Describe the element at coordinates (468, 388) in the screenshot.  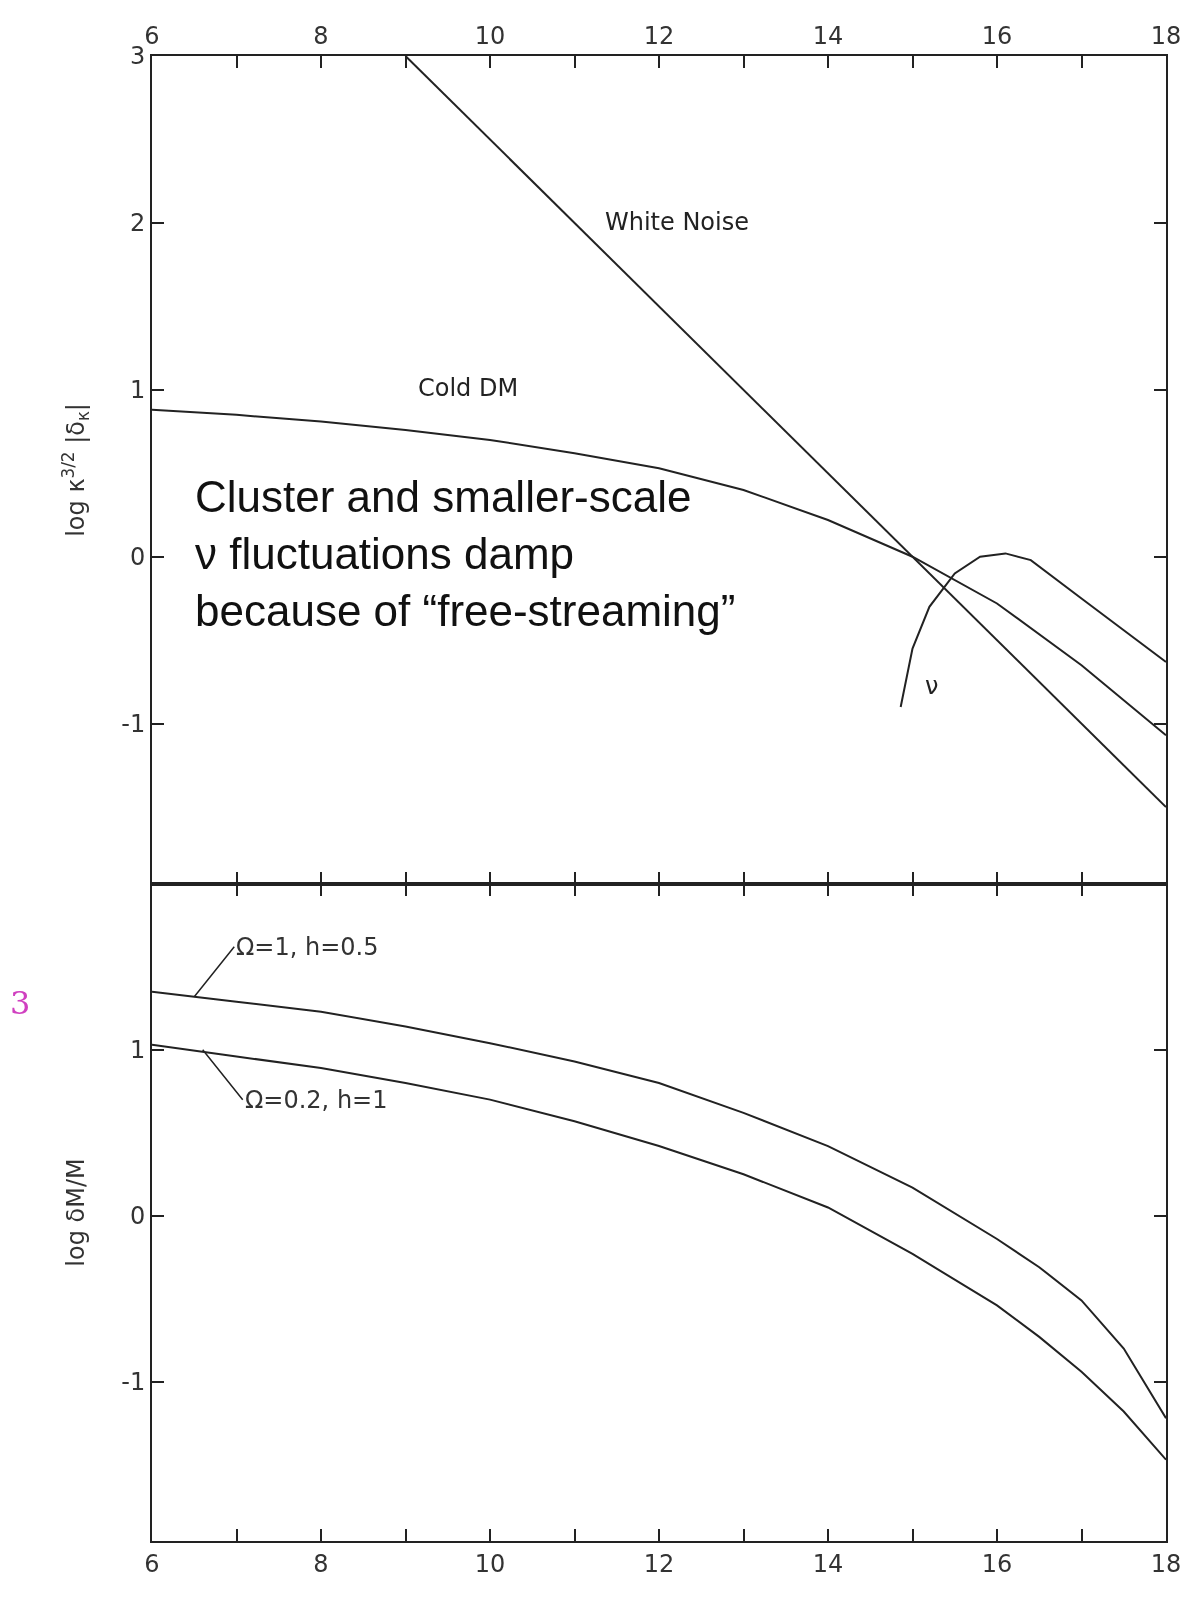
I see `series-label: Cold DM` at that location.